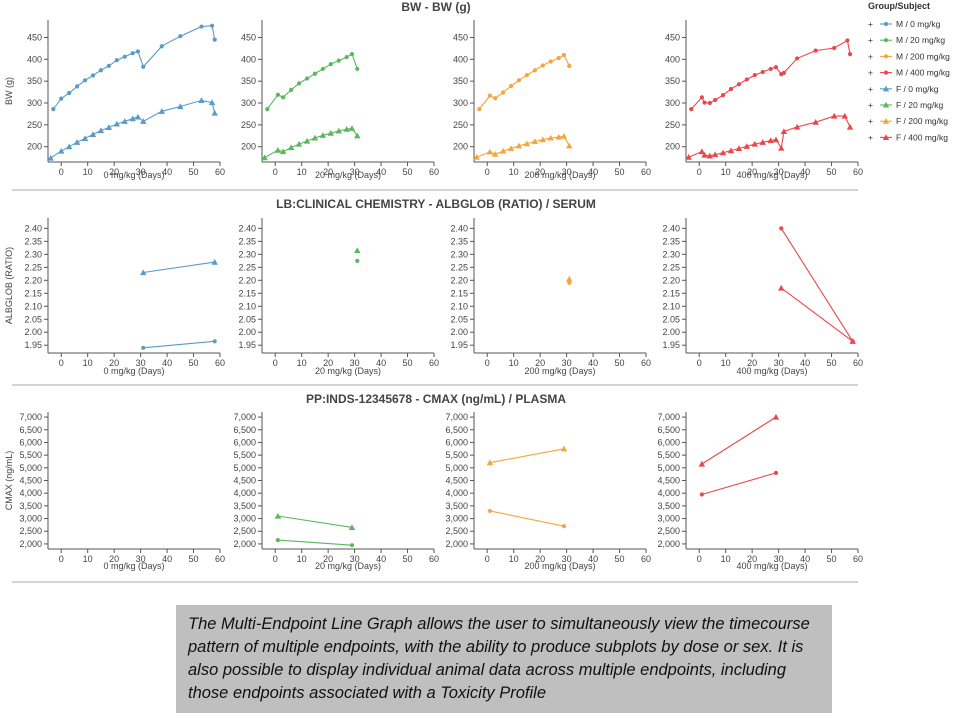 The height and width of the screenshot is (720, 960). Describe the element at coordinates (899, 6) in the screenshot. I see `legend-title: Group/Subject` at that location.